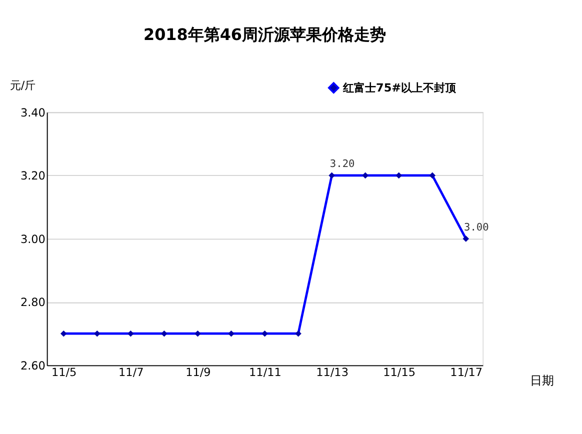 The width and height of the screenshot is (582, 434). I want to click on y-tick-label: 2.60, so click(33, 365).